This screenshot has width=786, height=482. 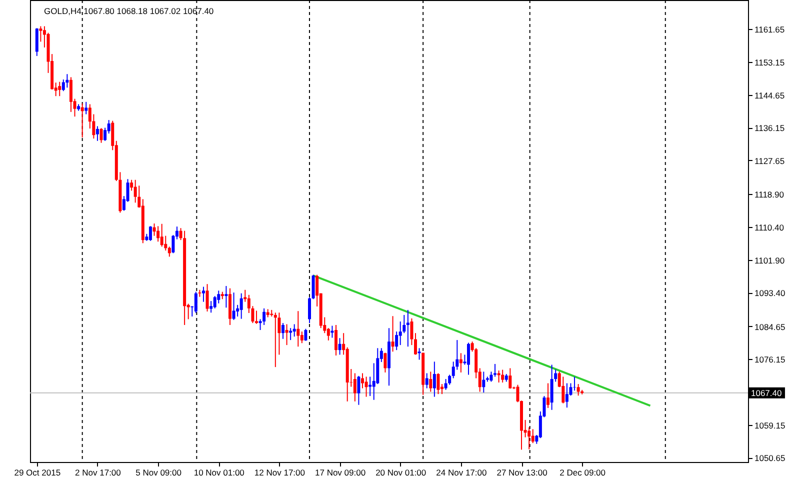 What do you see at coordinates (583, 473) in the screenshot?
I see `x-tick-label: 2 Dec 09:00` at bounding box center [583, 473].